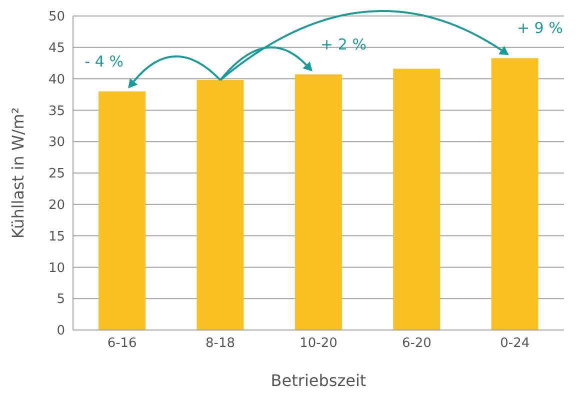 Image resolution: width=576 pixels, height=398 pixels. Describe the element at coordinates (56, 236) in the screenshot. I see `y-tick-label: 15` at that location.